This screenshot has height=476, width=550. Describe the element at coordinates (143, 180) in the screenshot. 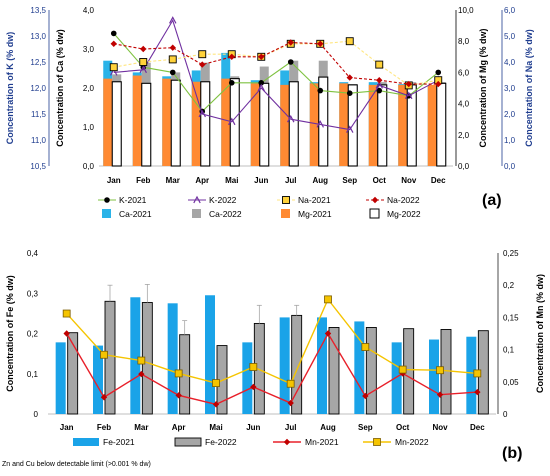

I see `x-tick-label: Feb` at that location.